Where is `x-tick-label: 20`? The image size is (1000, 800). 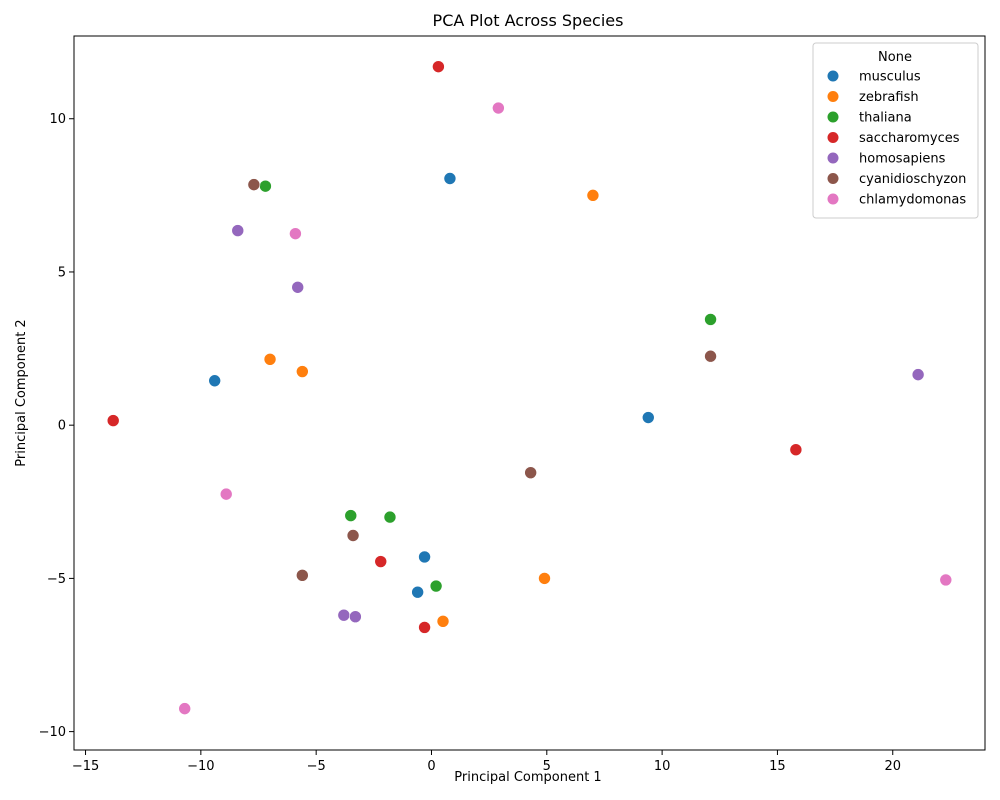 x-tick-label: 20 is located at coordinates (892, 766).